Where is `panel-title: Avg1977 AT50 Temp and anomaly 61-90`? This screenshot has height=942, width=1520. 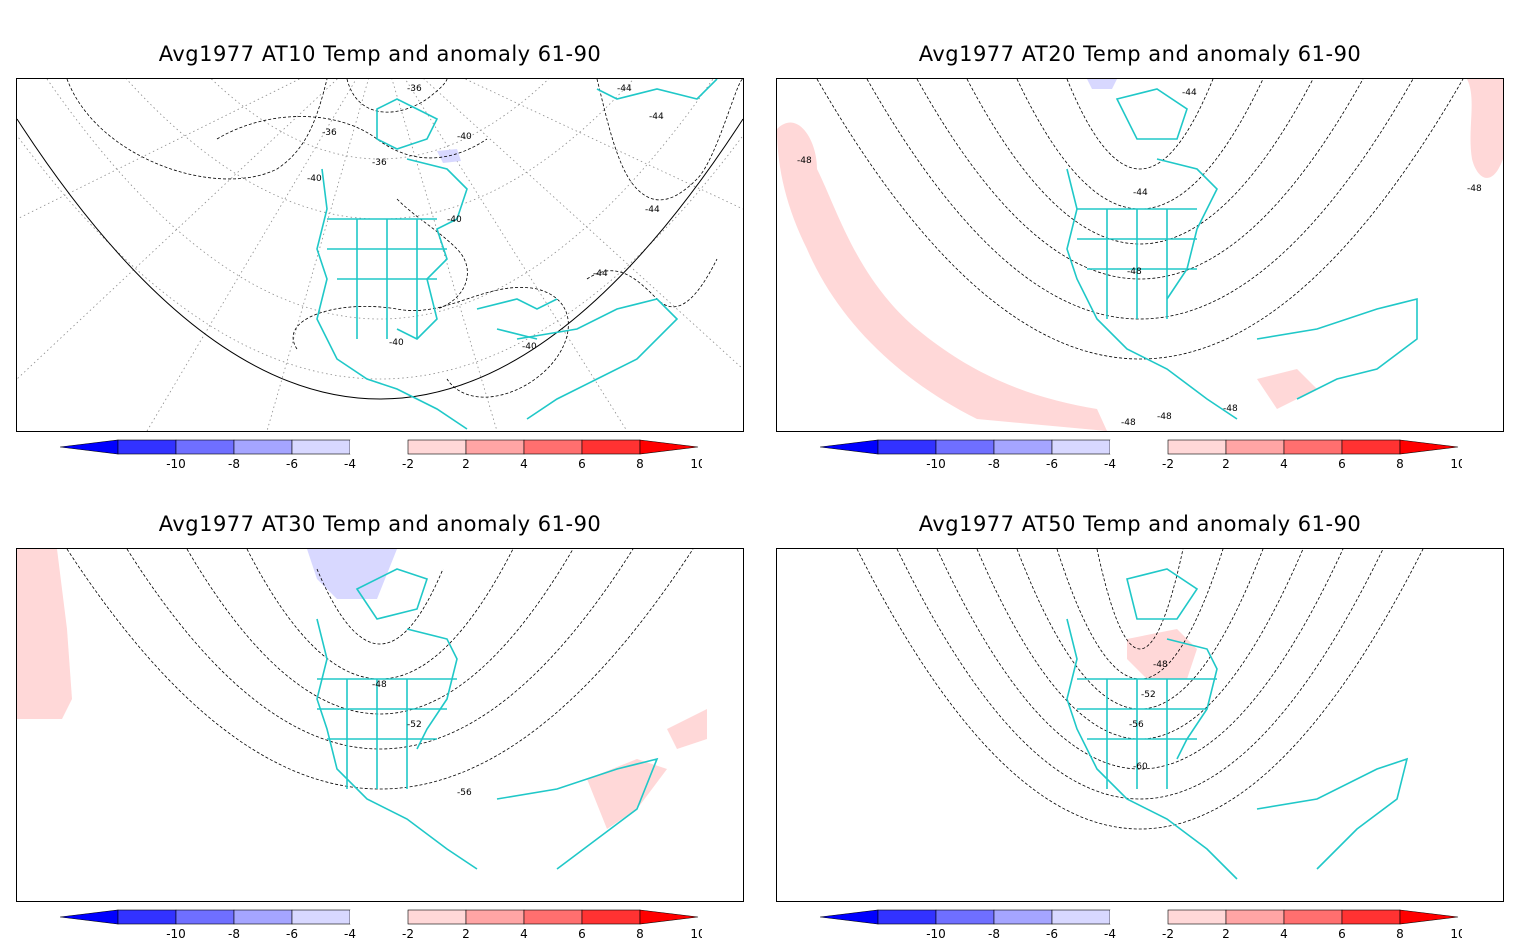 panel-title: Avg1977 AT50 Temp and anomaly 61-90 is located at coordinates (1140, 524).